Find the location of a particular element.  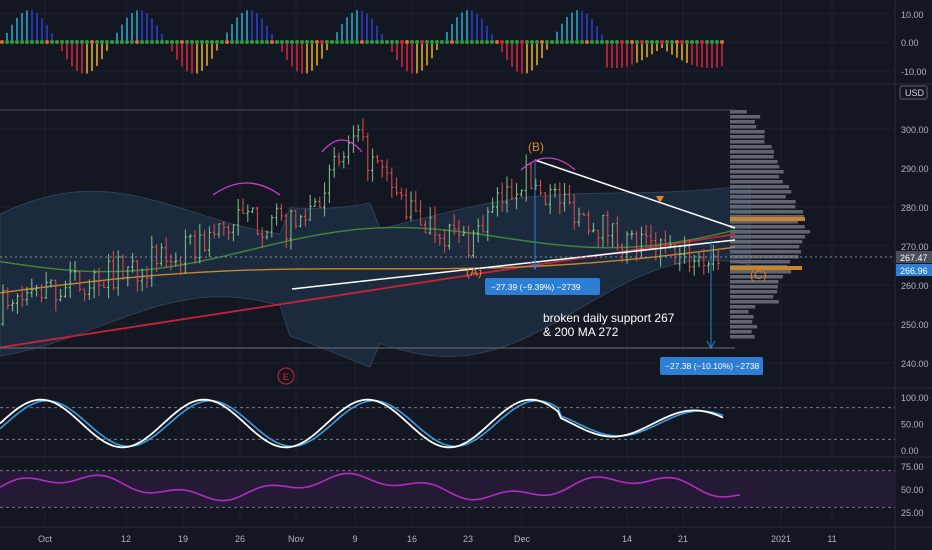

stoch-axis-tick: 50.00 is located at coordinates (912, 425).